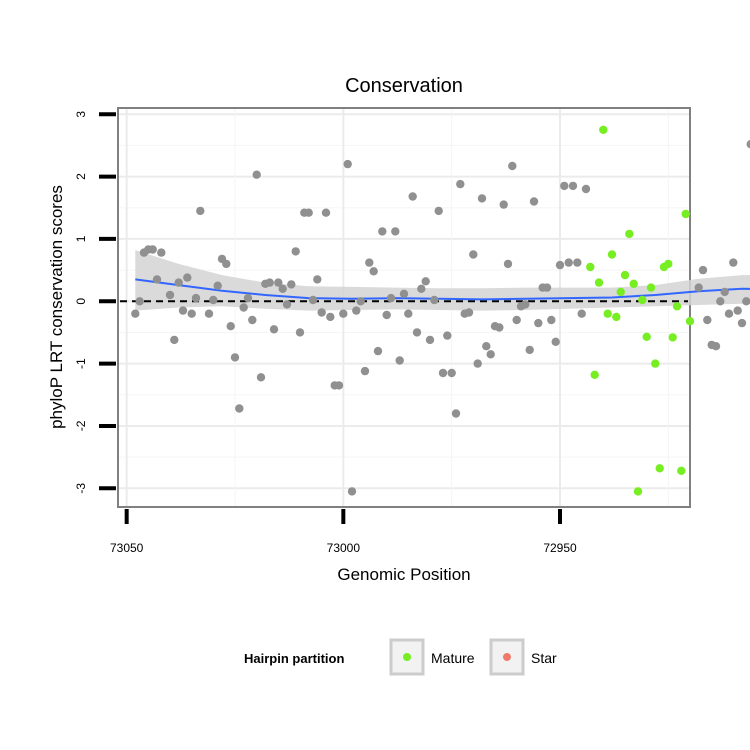 Image resolution: width=750 pixels, height=750 pixels. What do you see at coordinates (56, 307) in the screenshot?
I see `y-axis-label: phyloP LRT conservation scores` at bounding box center [56, 307].